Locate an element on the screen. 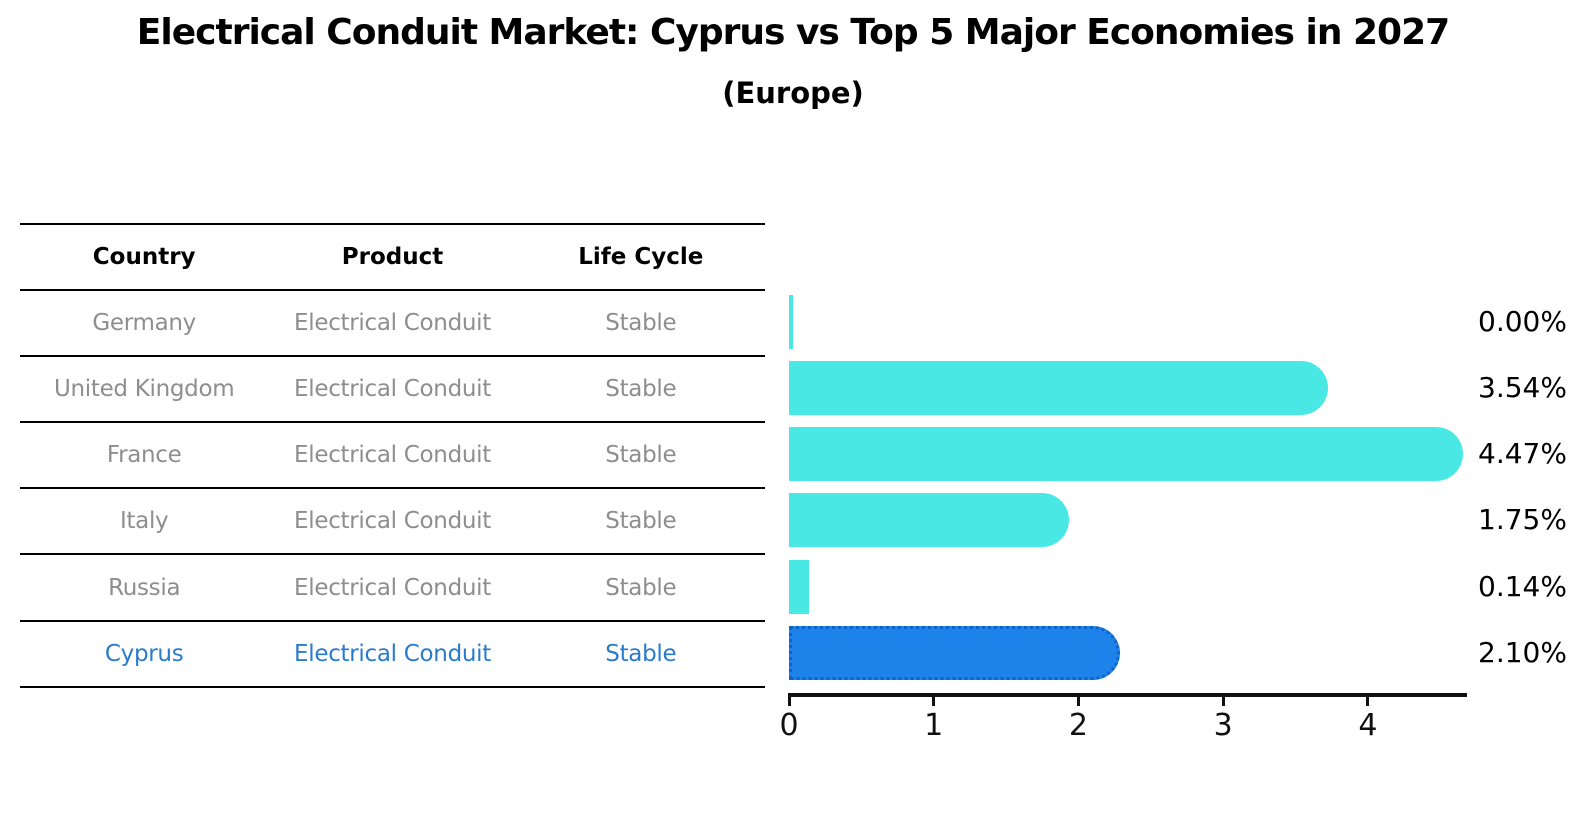 This screenshot has width=1586, height=823. bar-france is located at coordinates (1126, 454).